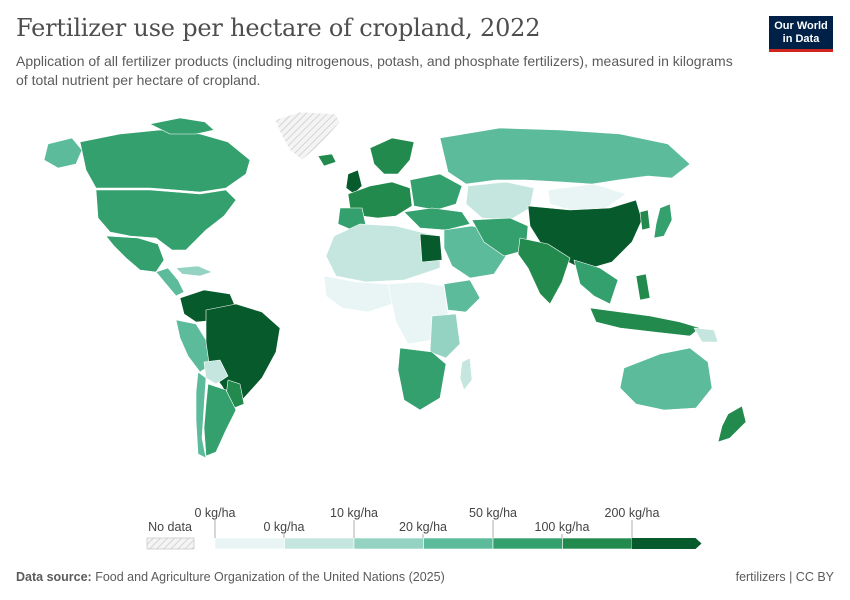  I want to click on legend-label-upper-2: 50 kg/ha, so click(493, 513).